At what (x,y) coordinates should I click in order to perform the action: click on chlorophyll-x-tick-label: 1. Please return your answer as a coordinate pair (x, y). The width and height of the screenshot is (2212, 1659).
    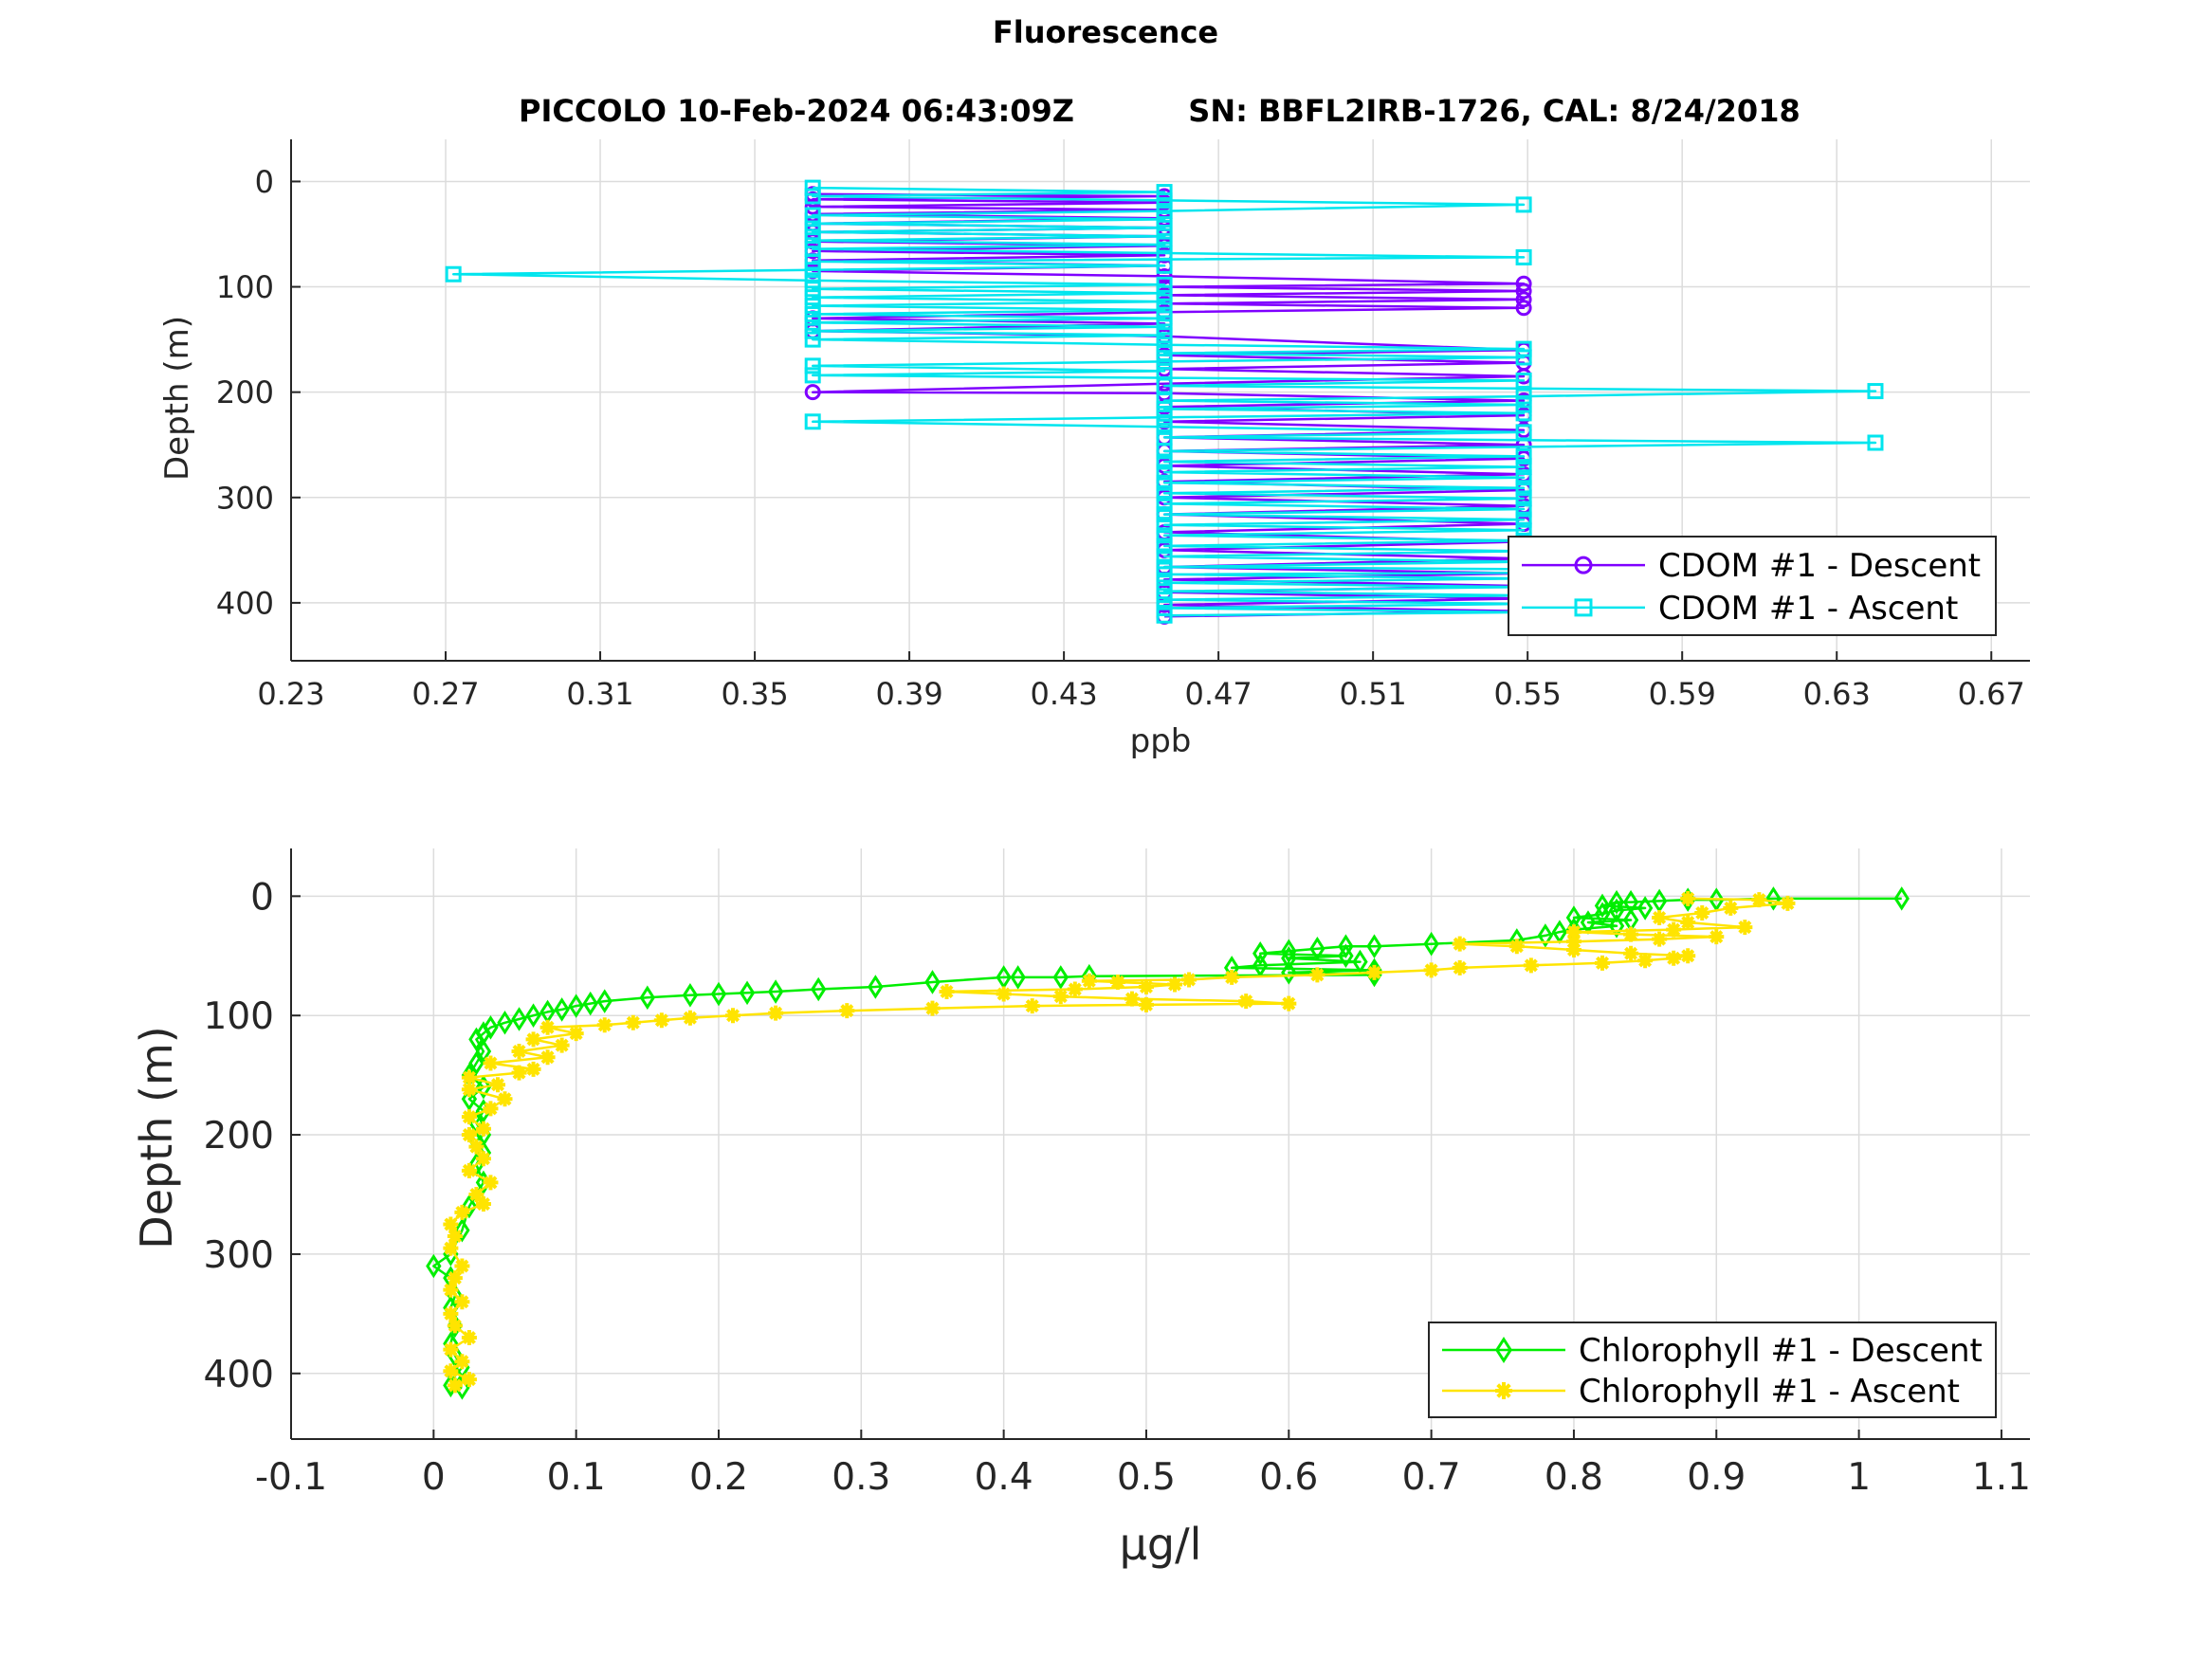
    Looking at the image, I should click on (1859, 1477).